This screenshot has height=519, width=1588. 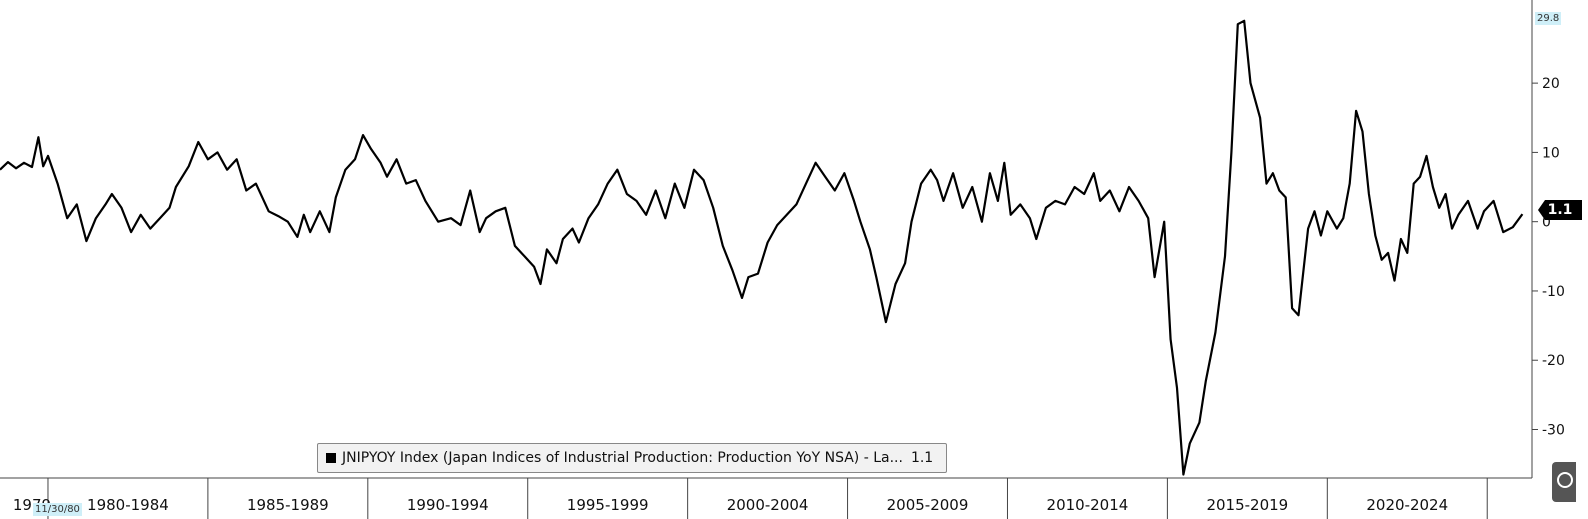 What do you see at coordinates (57, 509) in the screenshot?
I see `start-date-badge: 11/30/80` at bounding box center [57, 509].